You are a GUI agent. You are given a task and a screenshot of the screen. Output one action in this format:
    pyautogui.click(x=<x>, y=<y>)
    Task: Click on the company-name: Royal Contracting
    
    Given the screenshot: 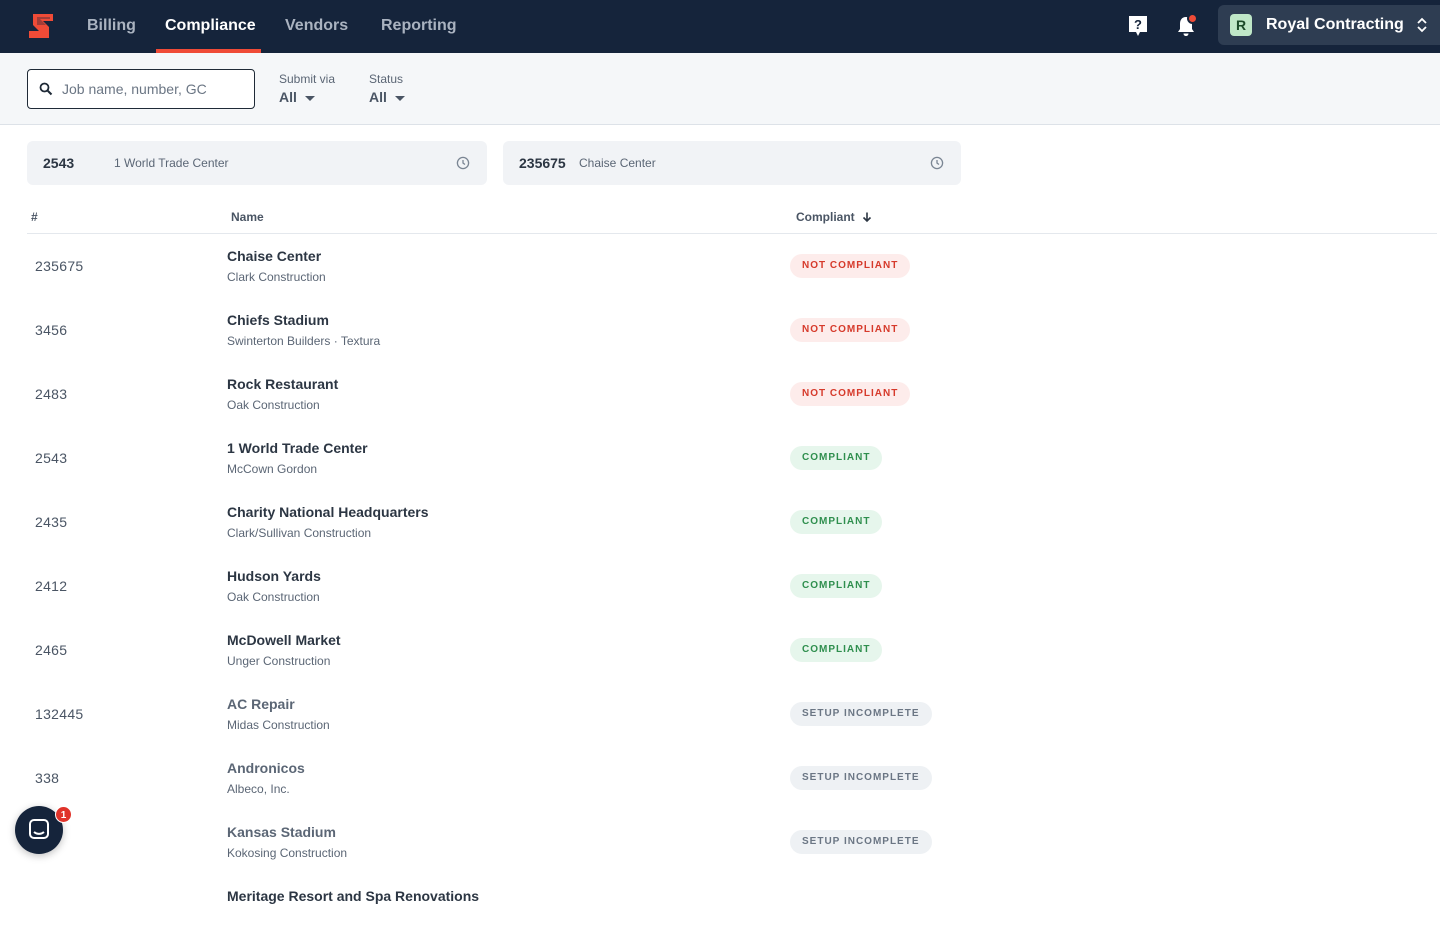 What is the action you would take?
    pyautogui.click(x=1335, y=24)
    